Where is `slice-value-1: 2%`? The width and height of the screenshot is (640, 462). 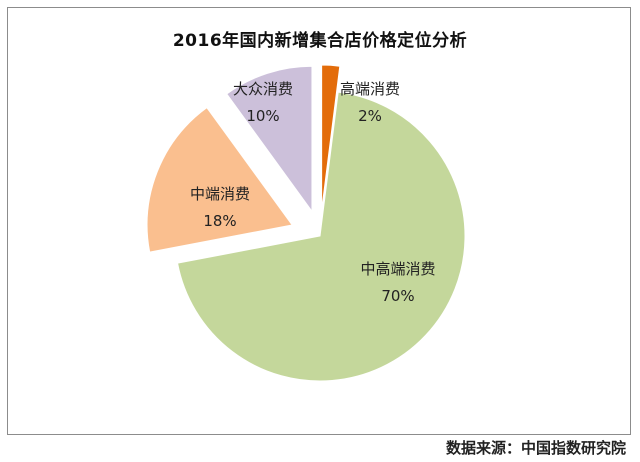
slice-value-1: 2% is located at coordinates (370, 116).